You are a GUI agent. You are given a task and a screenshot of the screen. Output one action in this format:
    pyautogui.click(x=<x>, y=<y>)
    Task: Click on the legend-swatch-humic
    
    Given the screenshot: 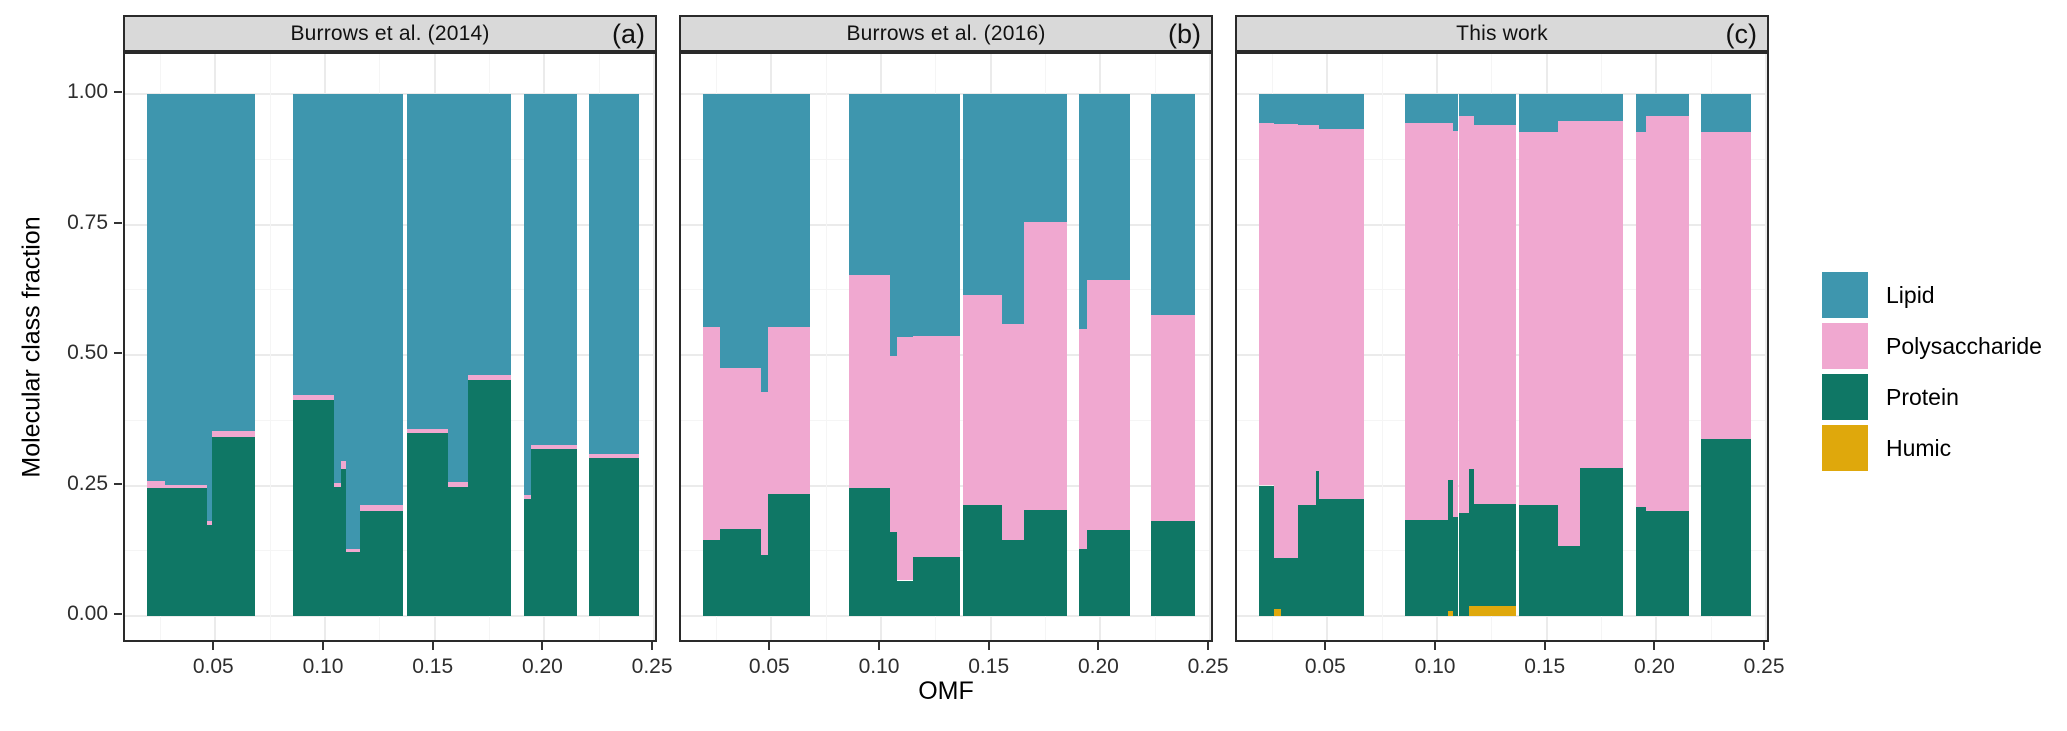 What is the action you would take?
    pyautogui.click(x=1845, y=448)
    